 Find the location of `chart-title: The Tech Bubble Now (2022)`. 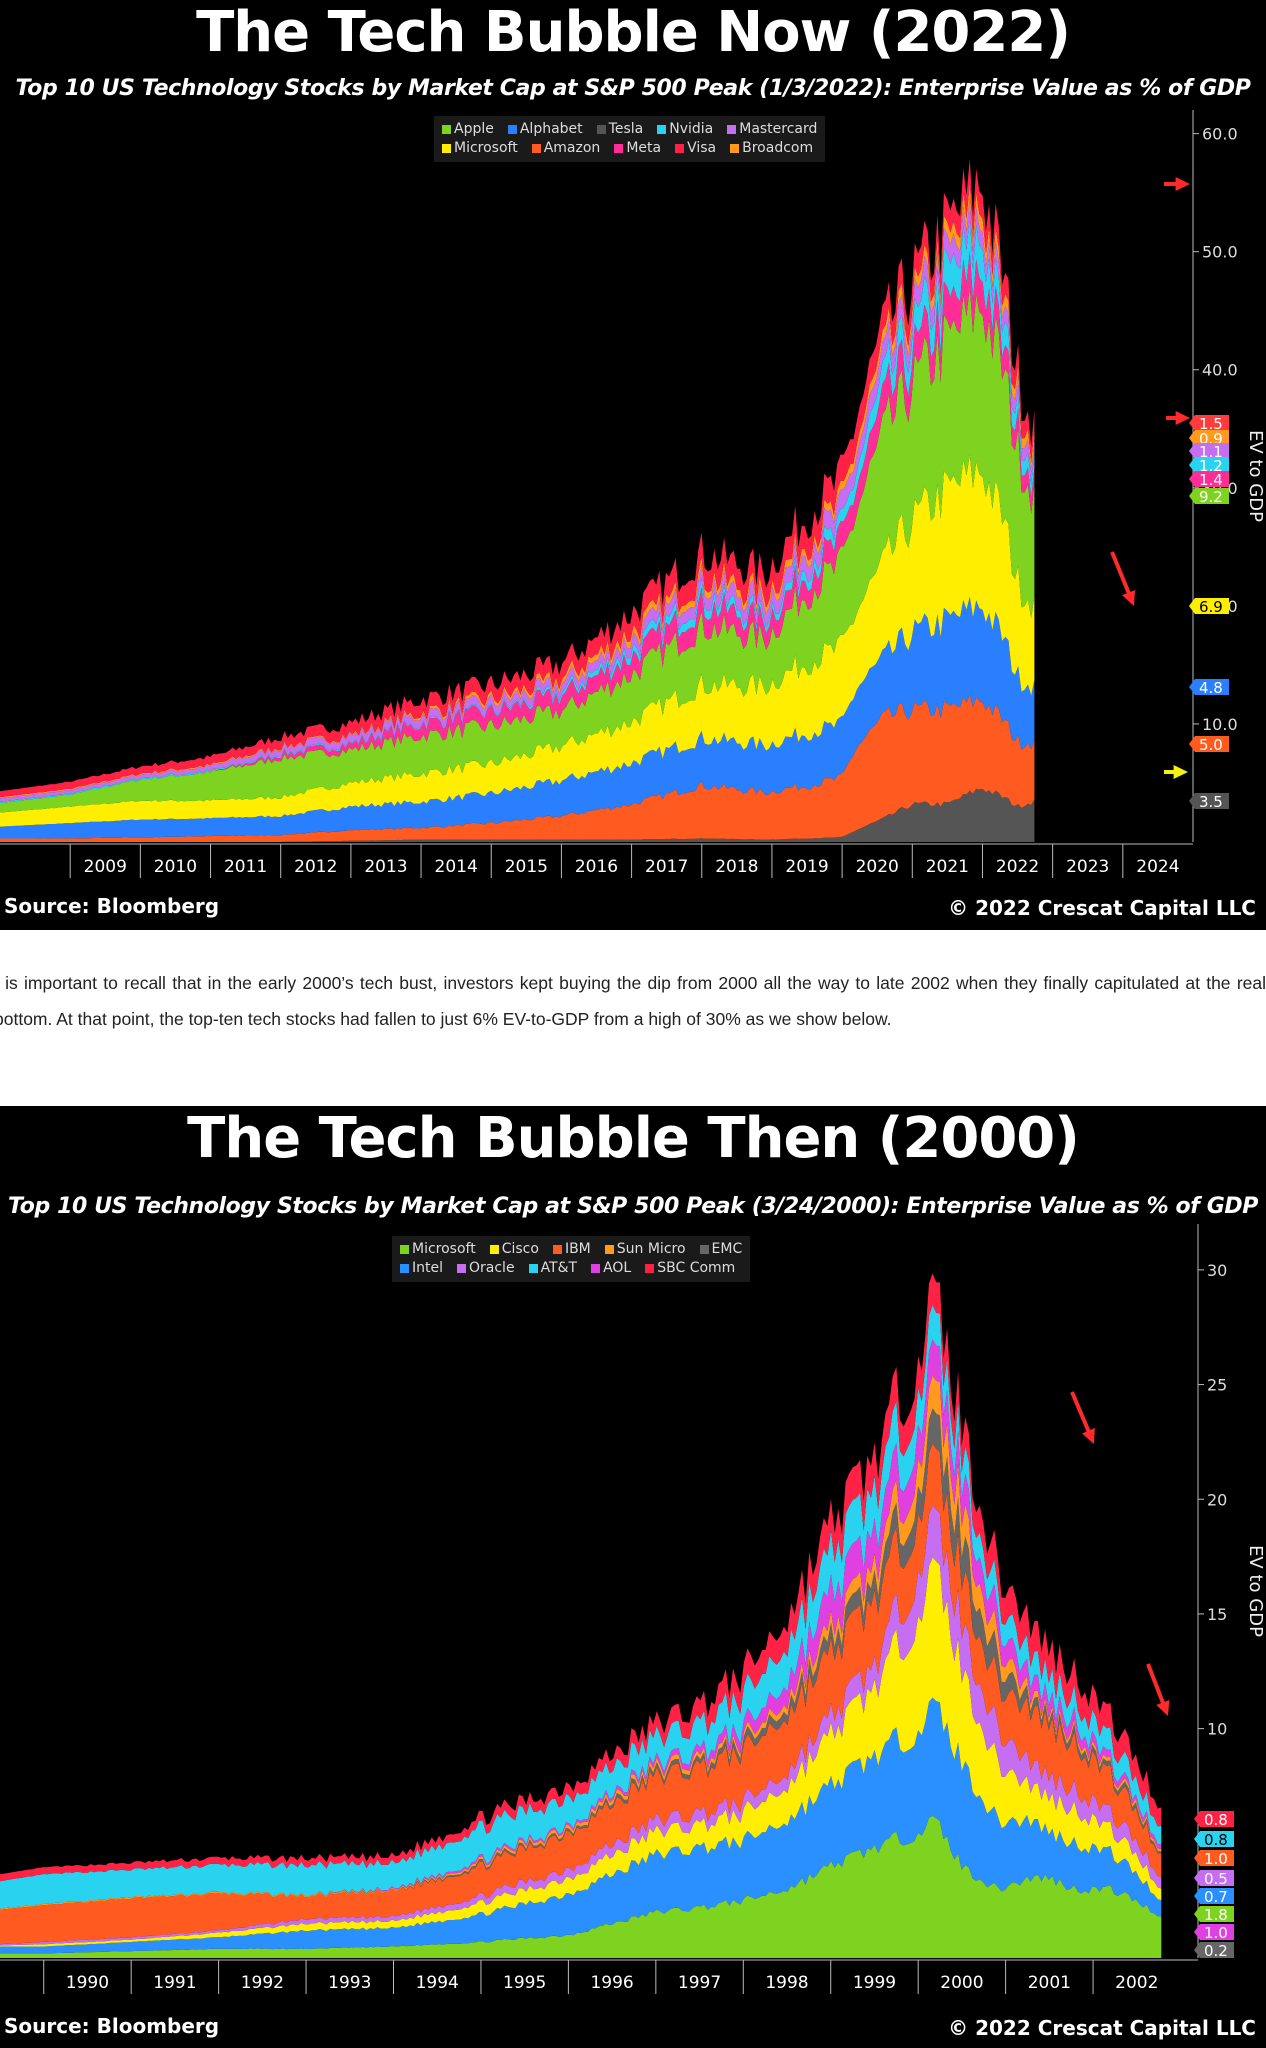

chart-title: The Tech Bubble Now (2022) is located at coordinates (633, 32).